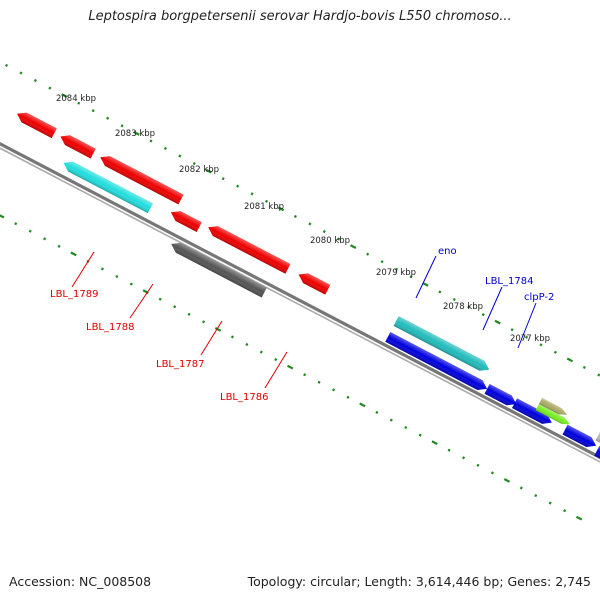 The width and height of the screenshot is (600, 600). Describe the element at coordinates (447, 251) in the screenshot. I see `gene-label: eno` at that location.